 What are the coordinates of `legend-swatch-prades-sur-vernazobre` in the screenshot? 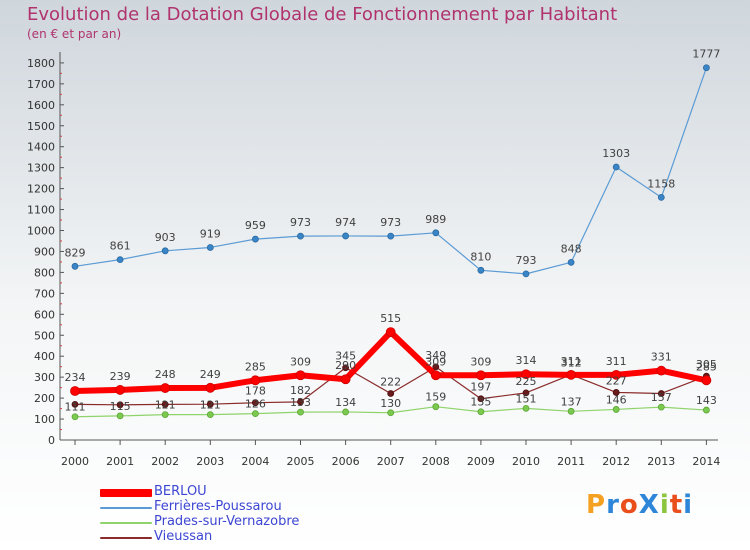 It's located at (126, 523).